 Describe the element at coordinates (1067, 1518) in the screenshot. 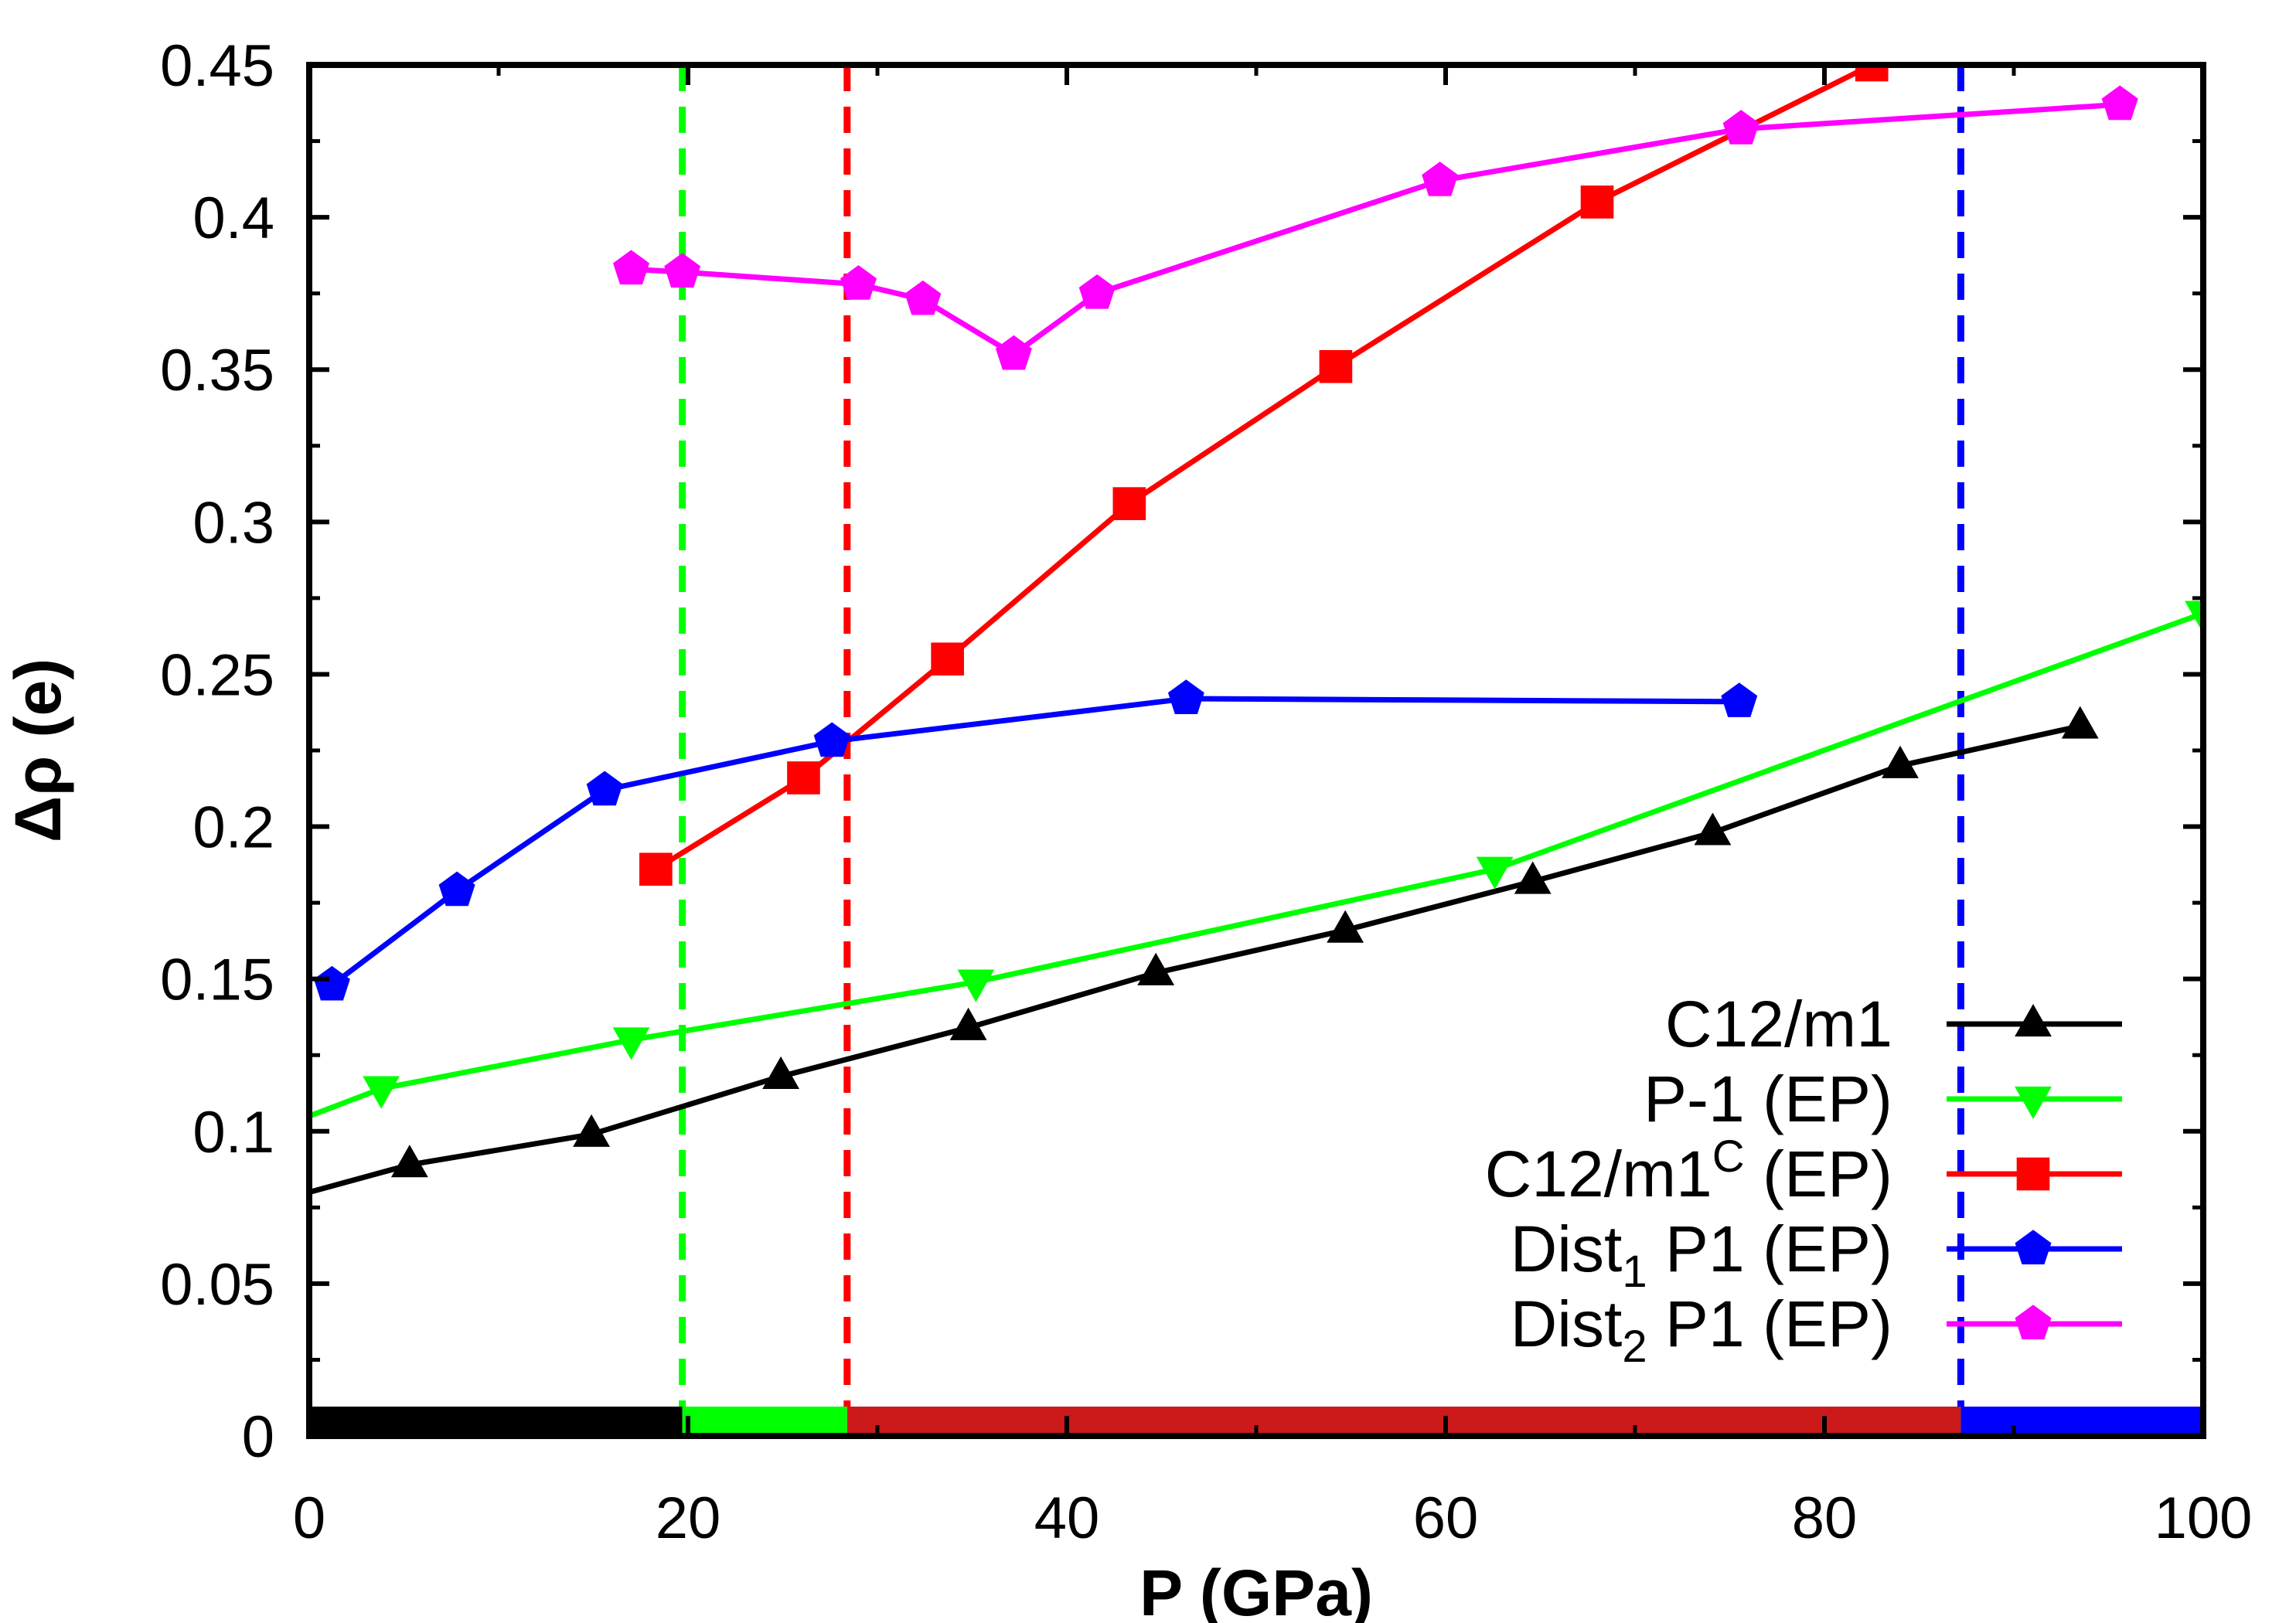

I see `x-tick-label-2: 40` at that location.